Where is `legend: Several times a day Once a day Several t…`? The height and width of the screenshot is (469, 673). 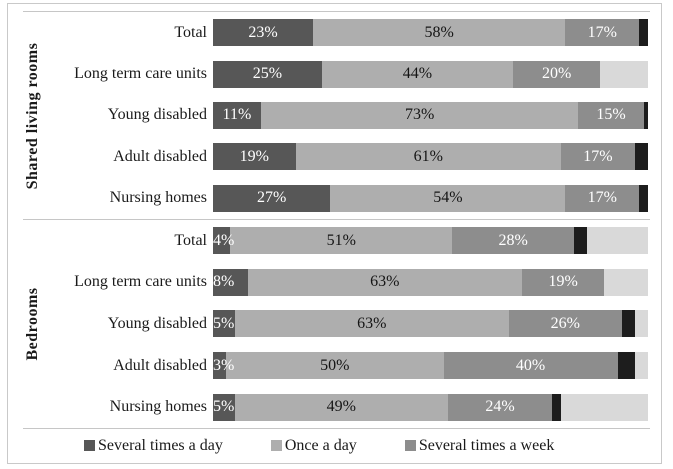 legend: Several times a day Once a day Several t… is located at coordinates (336, 445).